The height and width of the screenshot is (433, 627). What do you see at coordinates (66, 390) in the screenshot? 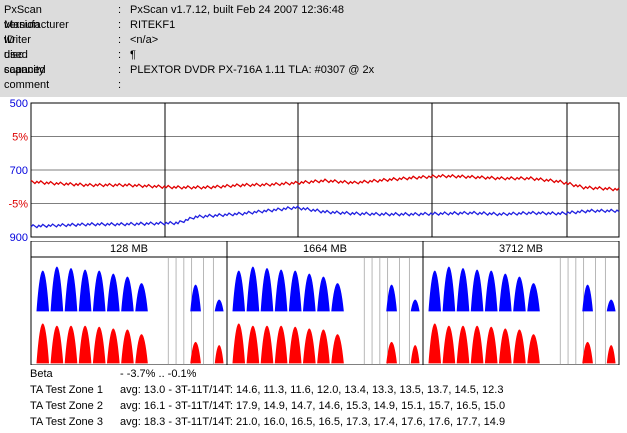
I see `ta-zone-label: TA Test Zone 1` at bounding box center [66, 390].